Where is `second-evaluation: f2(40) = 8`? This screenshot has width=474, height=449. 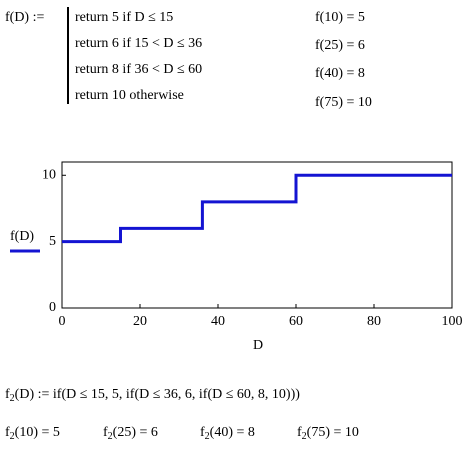
second-evaluation: f2(40) = 8 is located at coordinates (227, 433).